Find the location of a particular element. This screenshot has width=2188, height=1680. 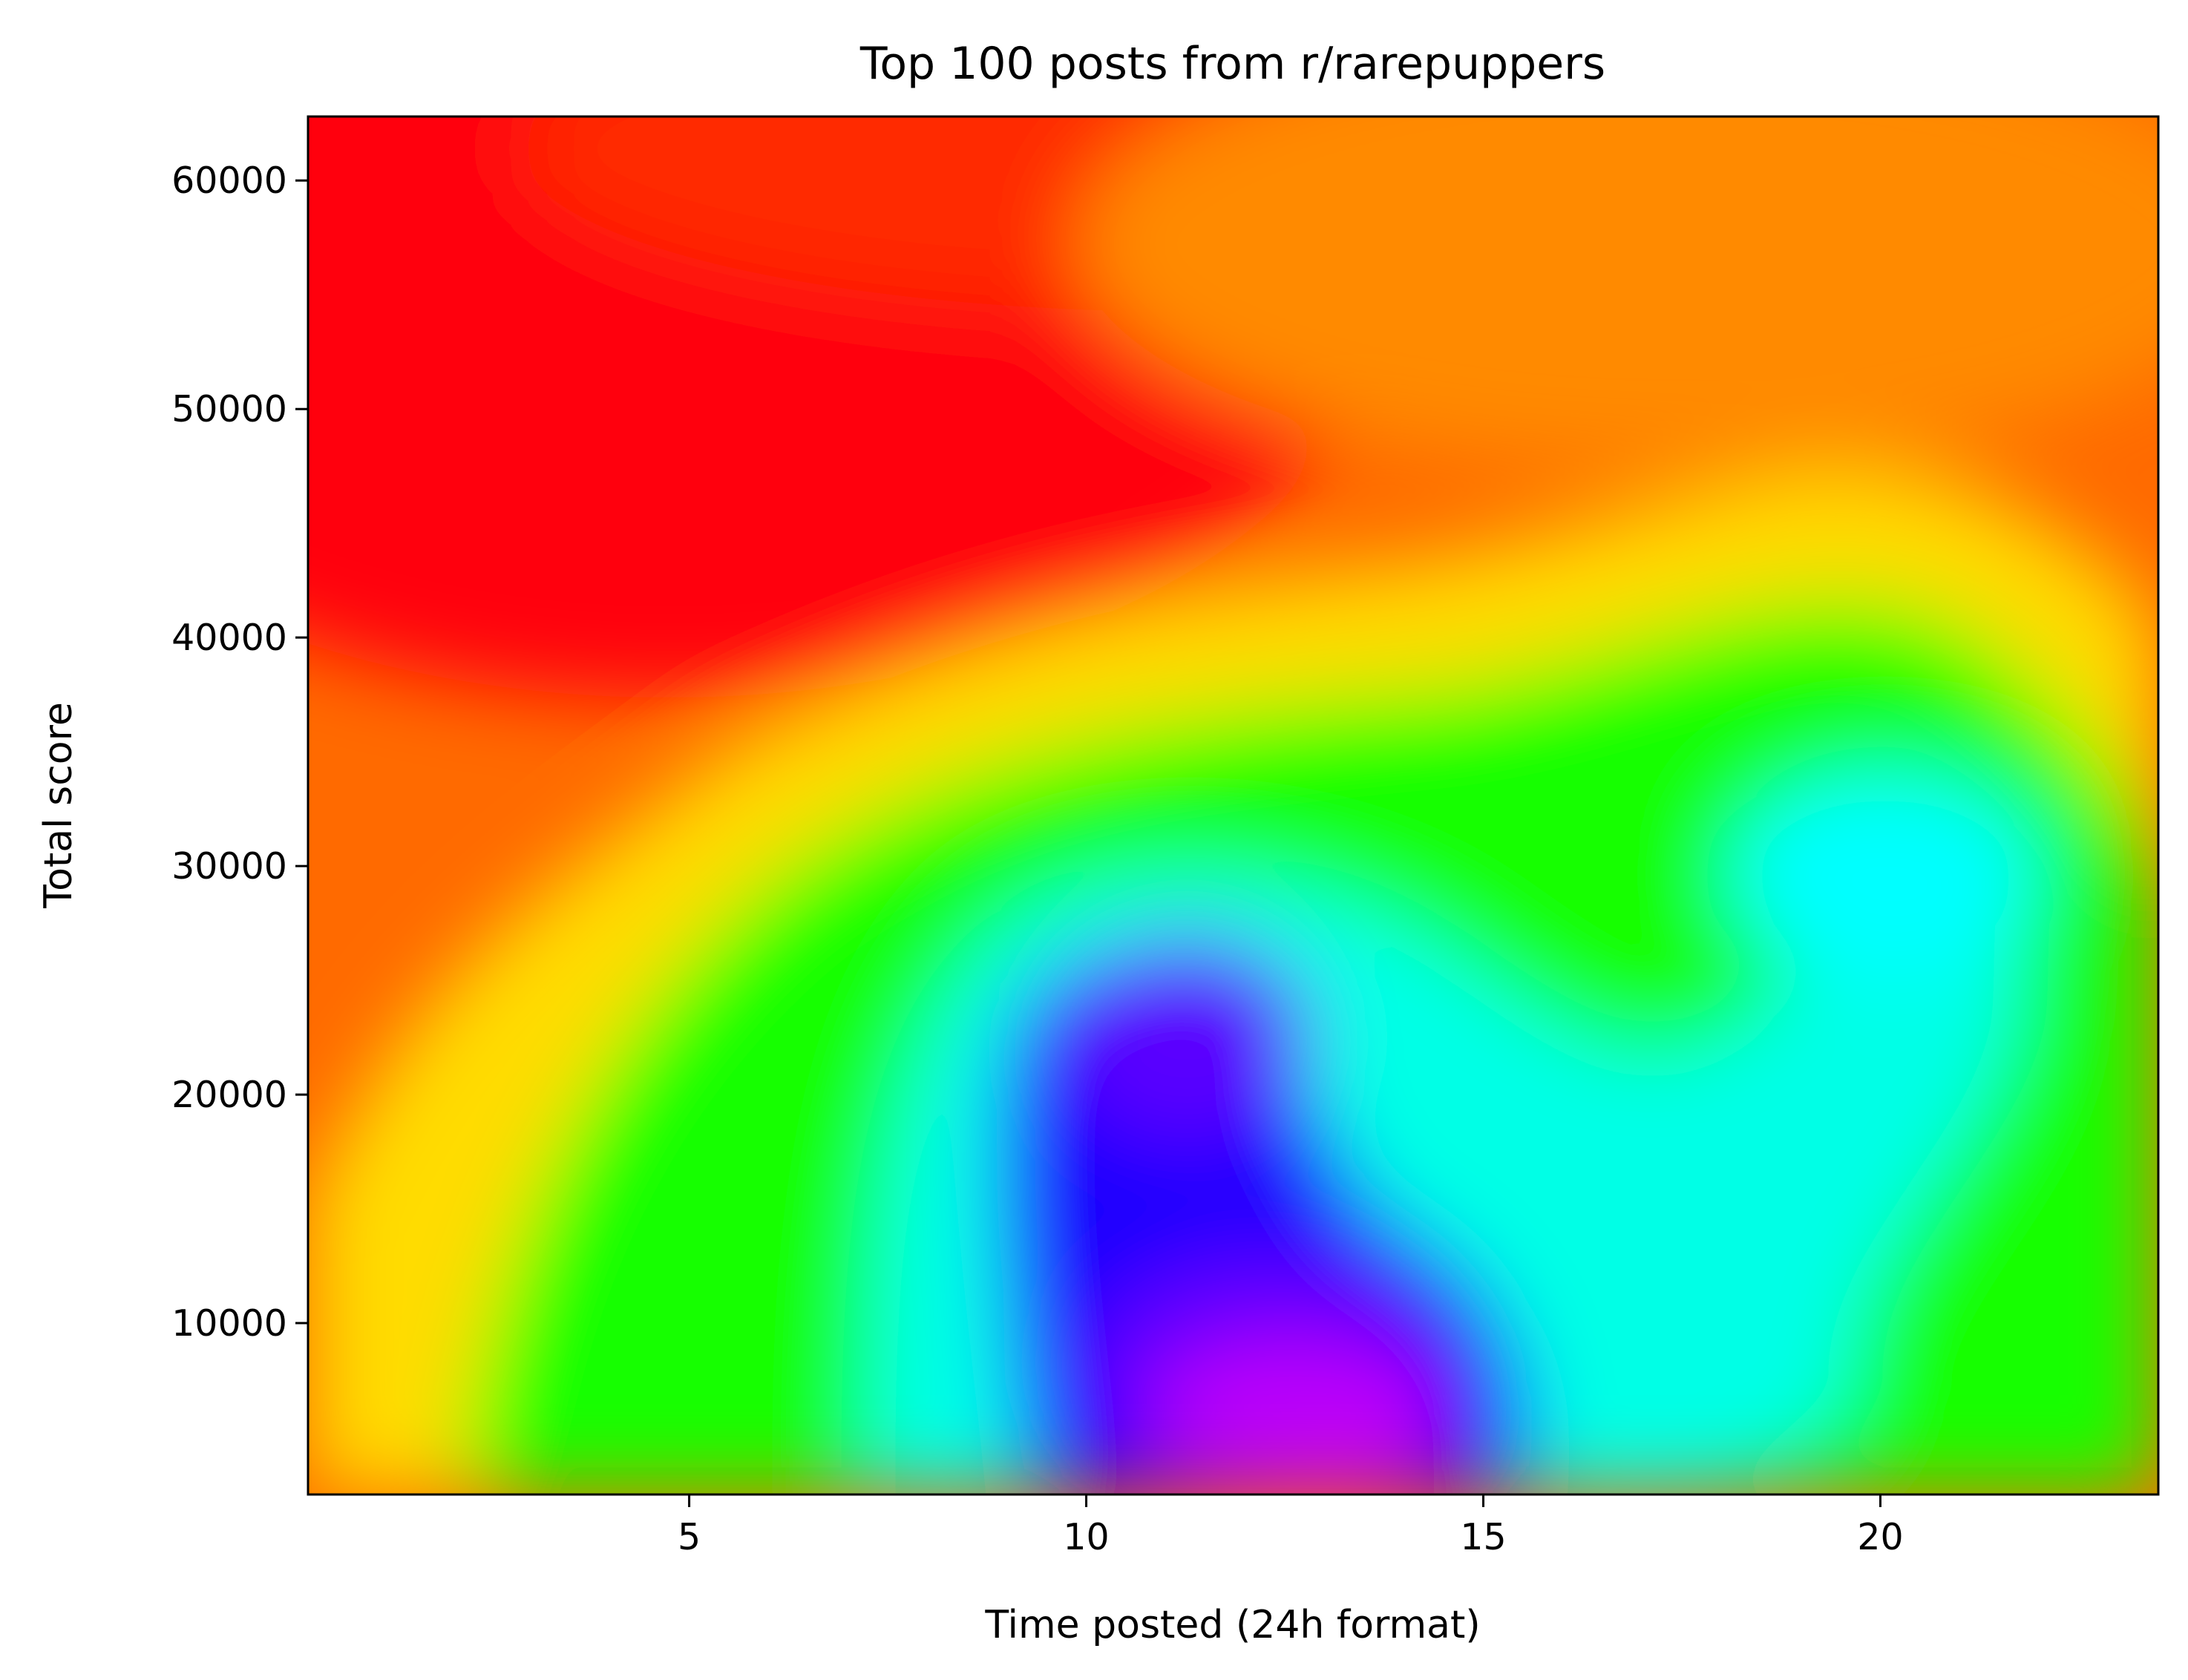

y-tick-label: 40000 is located at coordinates (229, 638).